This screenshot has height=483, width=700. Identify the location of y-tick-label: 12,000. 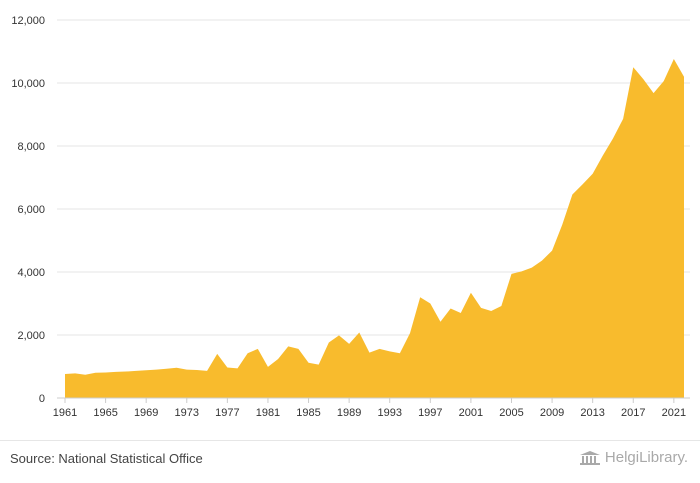
(28, 21).